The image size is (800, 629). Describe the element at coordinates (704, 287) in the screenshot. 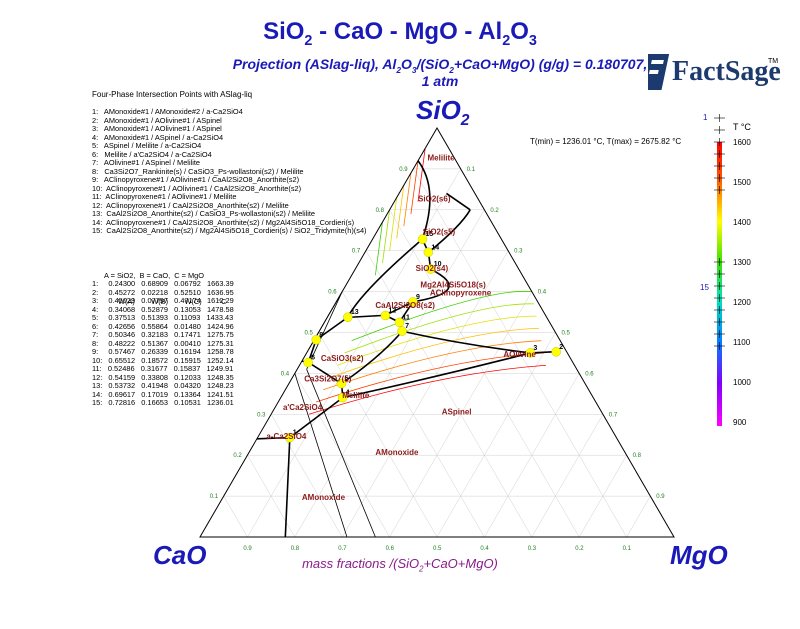

I see `colorbar-marker-bottom: 15` at that location.